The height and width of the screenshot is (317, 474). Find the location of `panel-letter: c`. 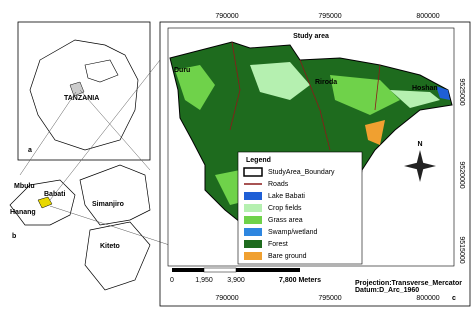

panel-letter: c is located at coordinates (454, 298).